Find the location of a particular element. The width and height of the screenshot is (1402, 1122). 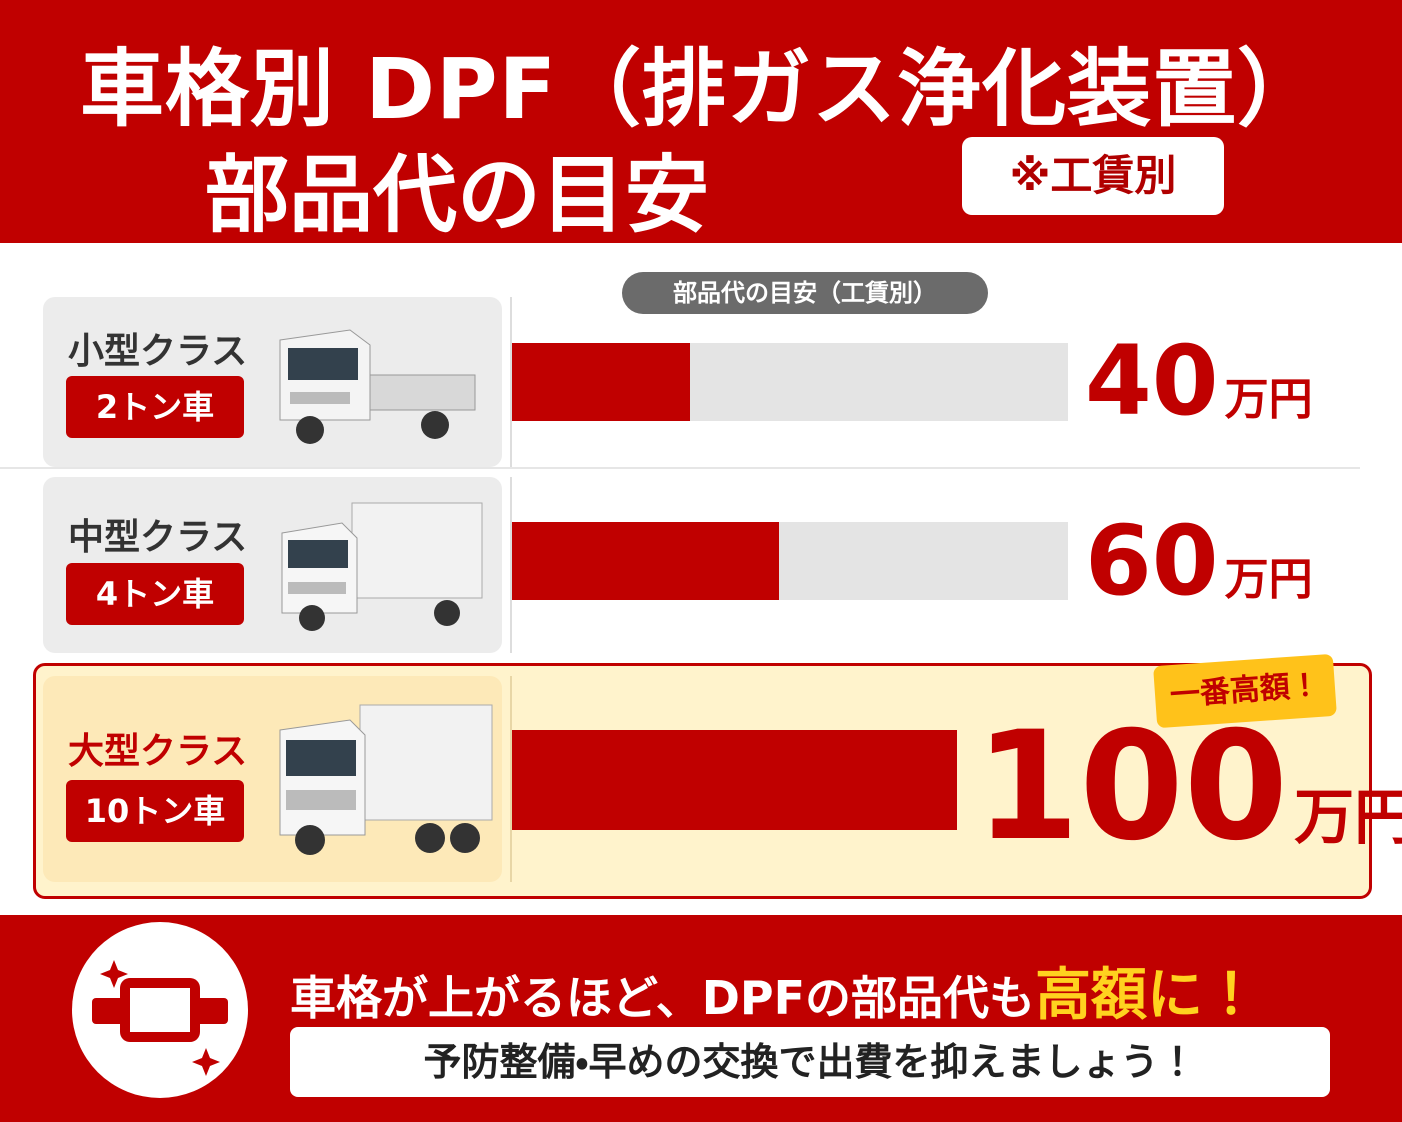

row-separator is located at coordinates (680, 468).